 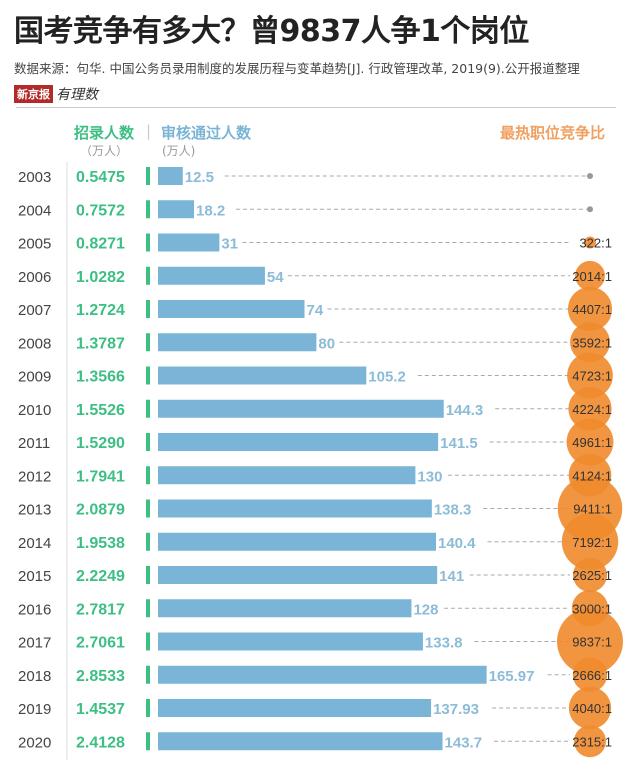 What do you see at coordinates (315, 310) in the screenshot?
I see `approved-label: 74` at bounding box center [315, 310].